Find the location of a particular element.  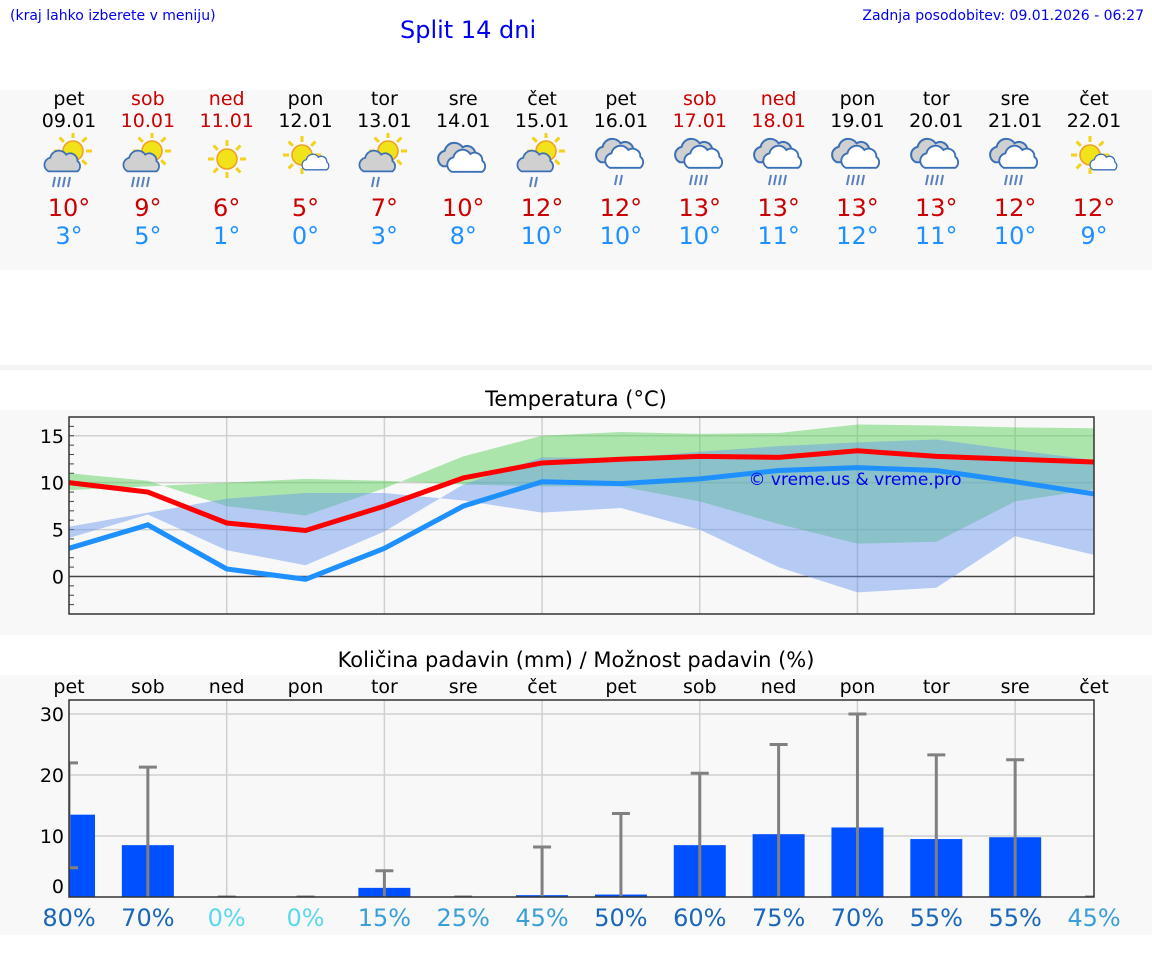

day-date: 20.01 is located at coordinates (936, 121).